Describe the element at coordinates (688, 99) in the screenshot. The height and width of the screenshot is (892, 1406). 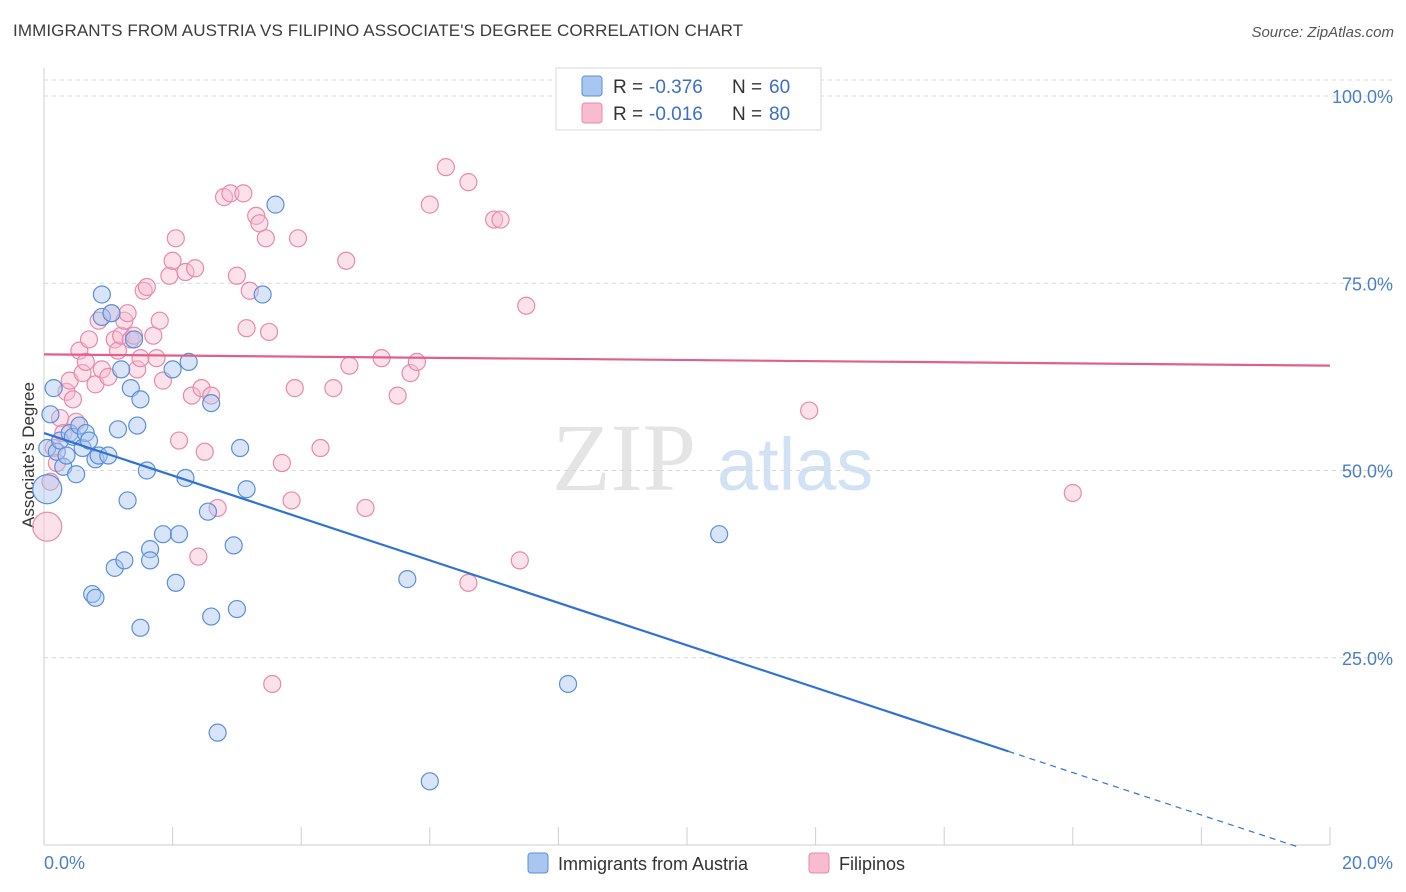
I see `stats-legend: R = -0.376 N = 60 R = -0.016 N = 80` at that location.